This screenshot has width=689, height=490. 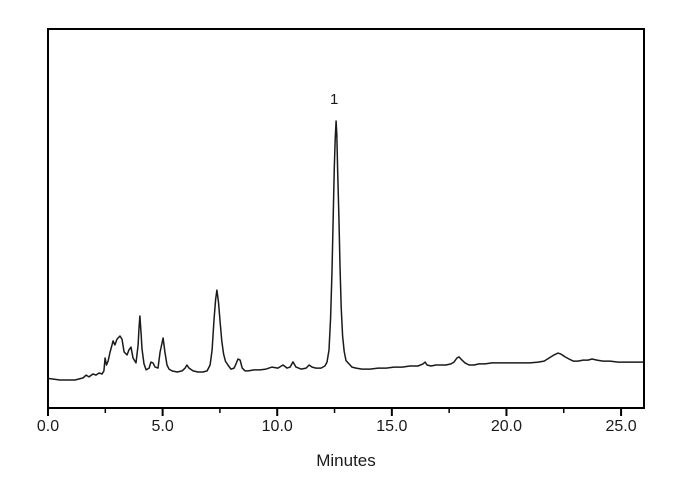 What do you see at coordinates (346, 460) in the screenshot?
I see `x-axis-title: Minutes` at bounding box center [346, 460].